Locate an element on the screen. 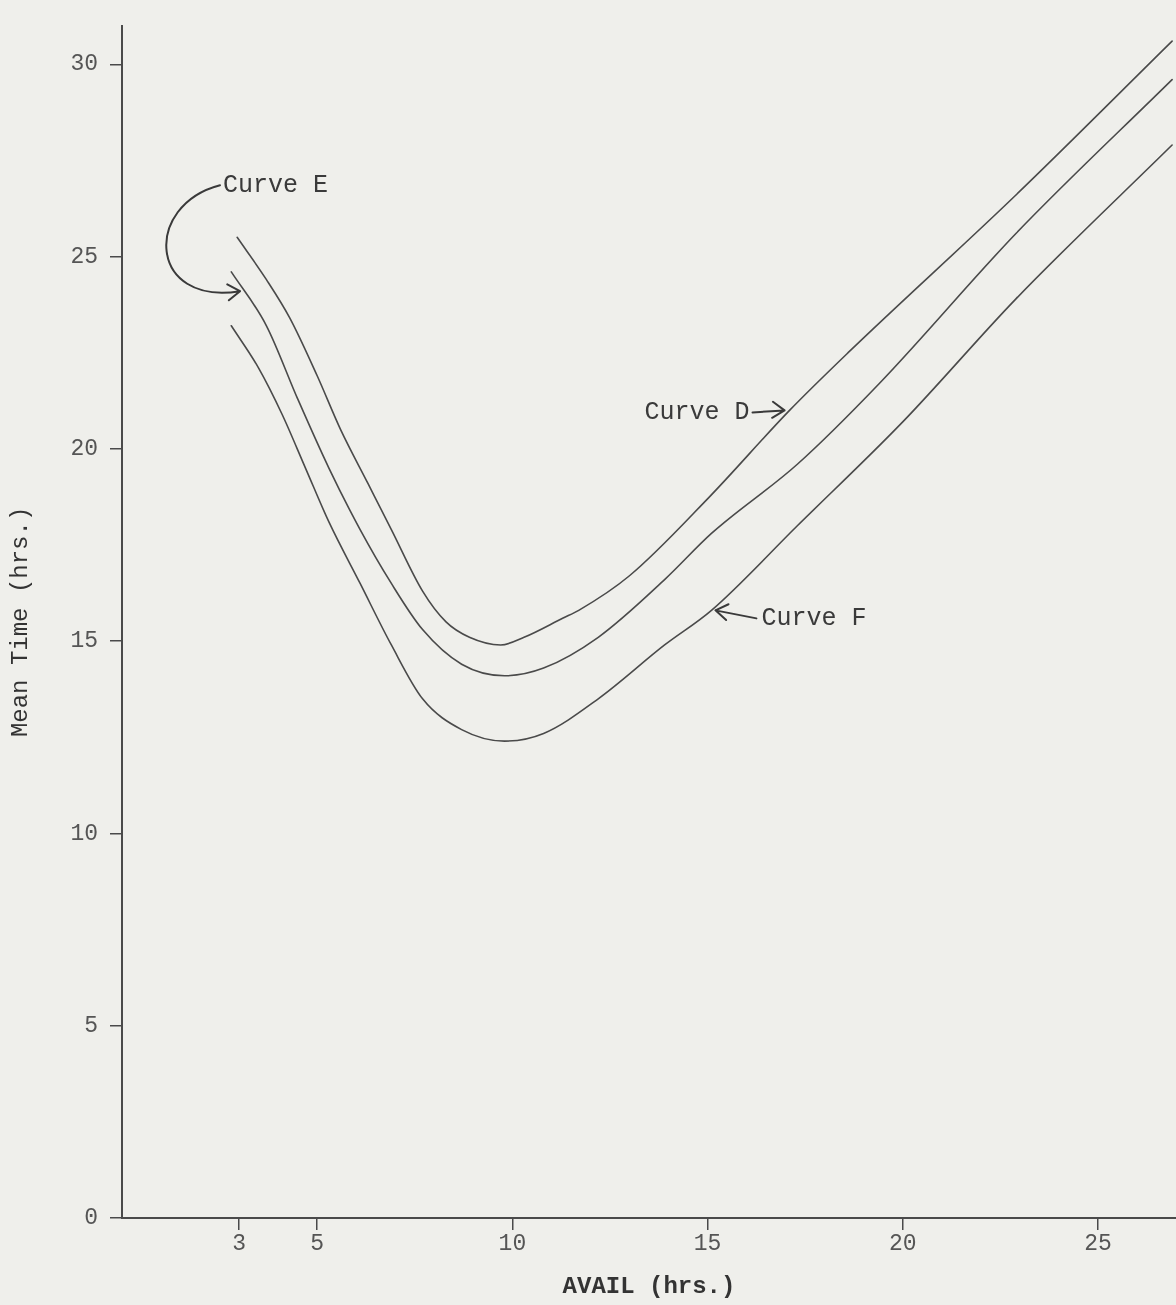 This screenshot has width=1176, height=1305. y-tick-label: 10 is located at coordinates (84, 833).